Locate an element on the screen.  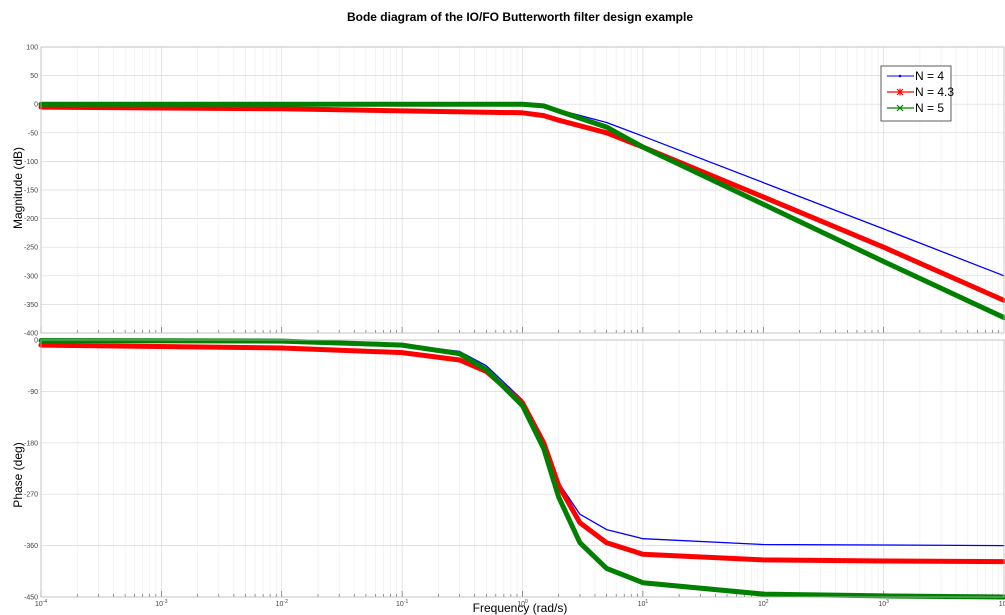
magnitude-y-tick-label: -250 is located at coordinates (31, 248).